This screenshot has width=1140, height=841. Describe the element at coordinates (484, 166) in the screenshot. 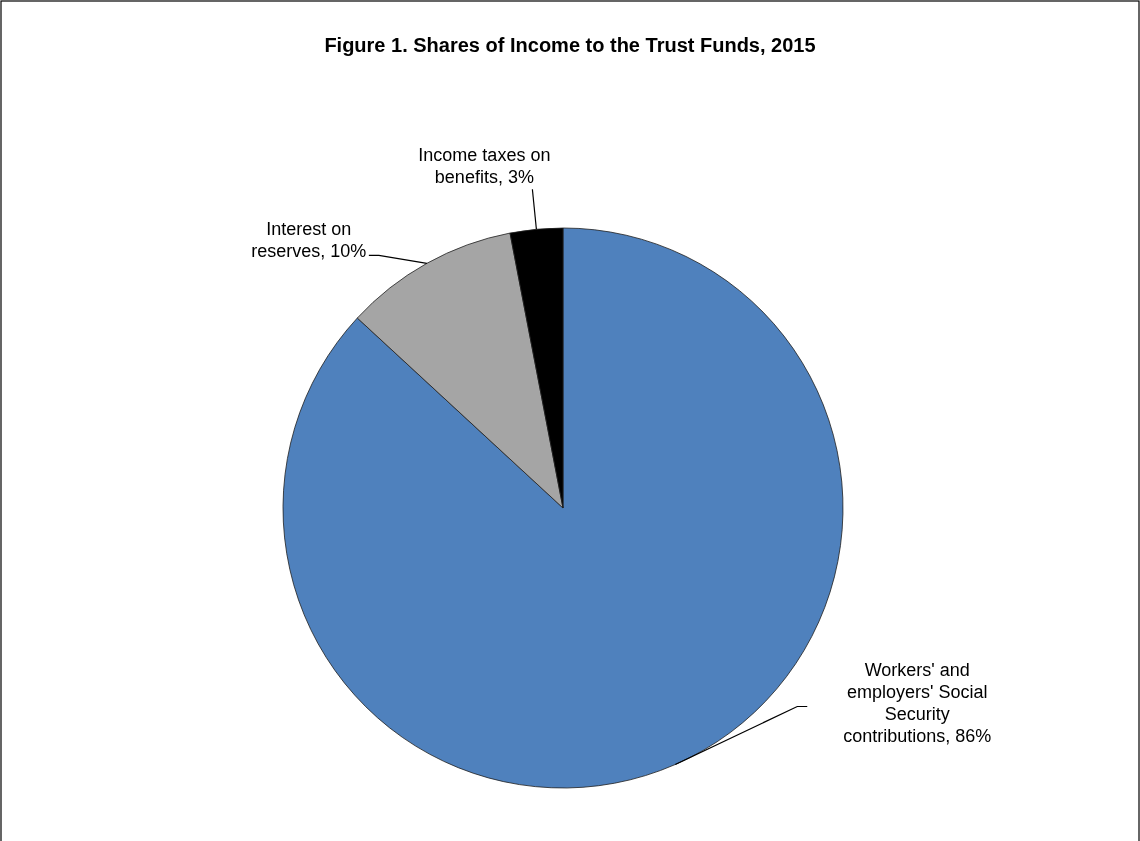

I see `slice-label: Income taxes on benefits, 3%` at that location.